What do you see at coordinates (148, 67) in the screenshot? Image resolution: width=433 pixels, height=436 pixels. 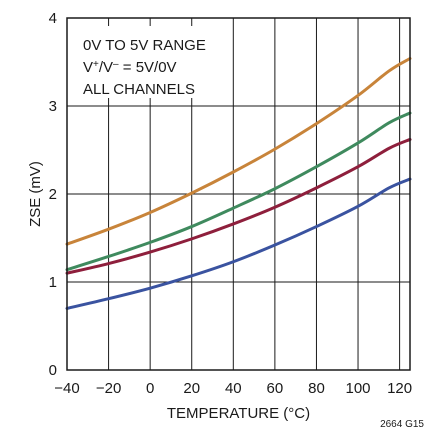 I see `annotation-supply-value: = 5V/0V` at bounding box center [148, 67].